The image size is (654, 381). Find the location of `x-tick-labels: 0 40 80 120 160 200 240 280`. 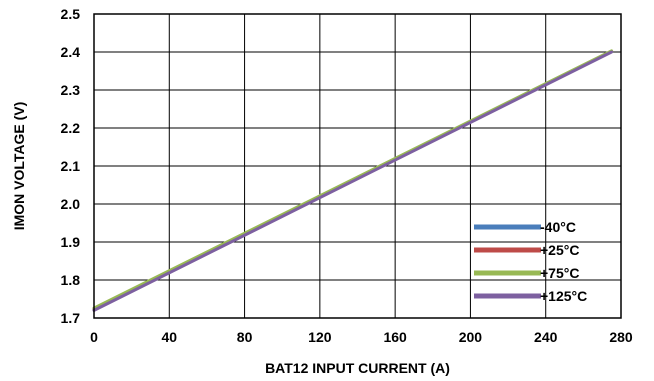

x-tick-labels: 0 40 80 120 160 200 240 280 is located at coordinates (361, 337).